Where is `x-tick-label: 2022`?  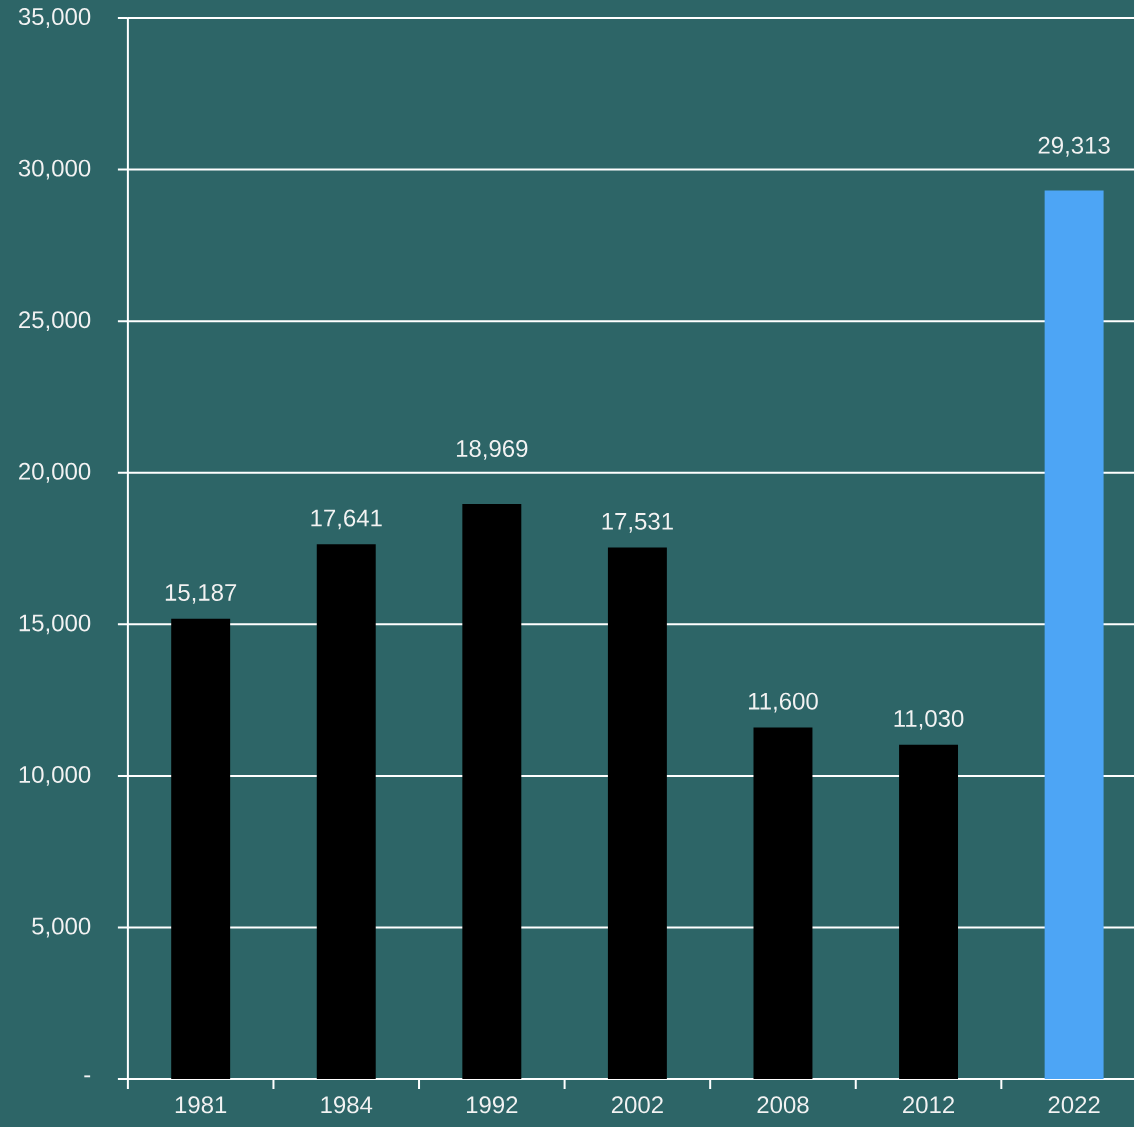 x-tick-label: 2022 is located at coordinates (1074, 1105).